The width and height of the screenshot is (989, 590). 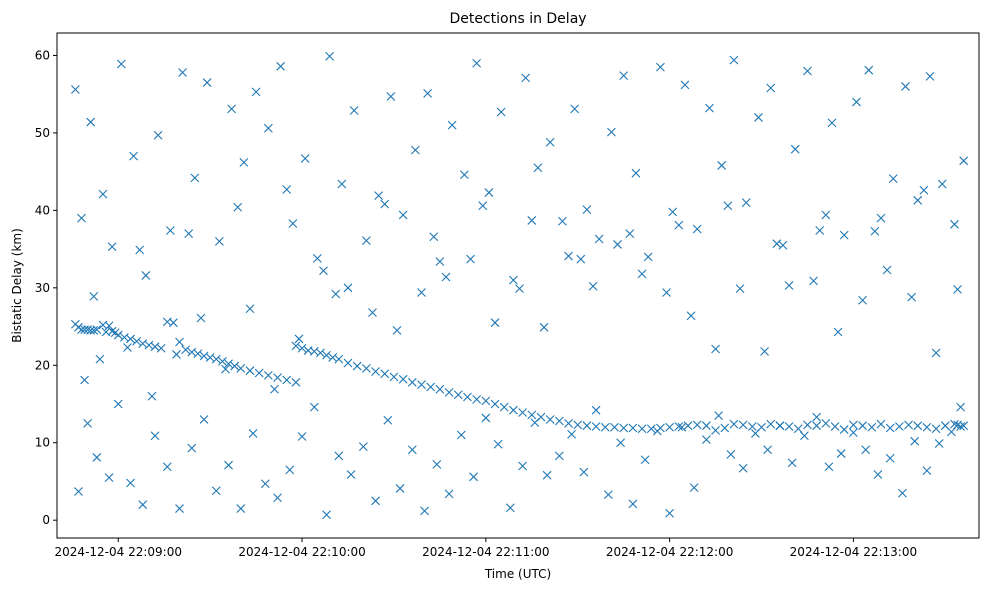 What do you see at coordinates (17, 285) in the screenshot?
I see `y-axis-label: Bistatic Delay (km)` at bounding box center [17, 285].